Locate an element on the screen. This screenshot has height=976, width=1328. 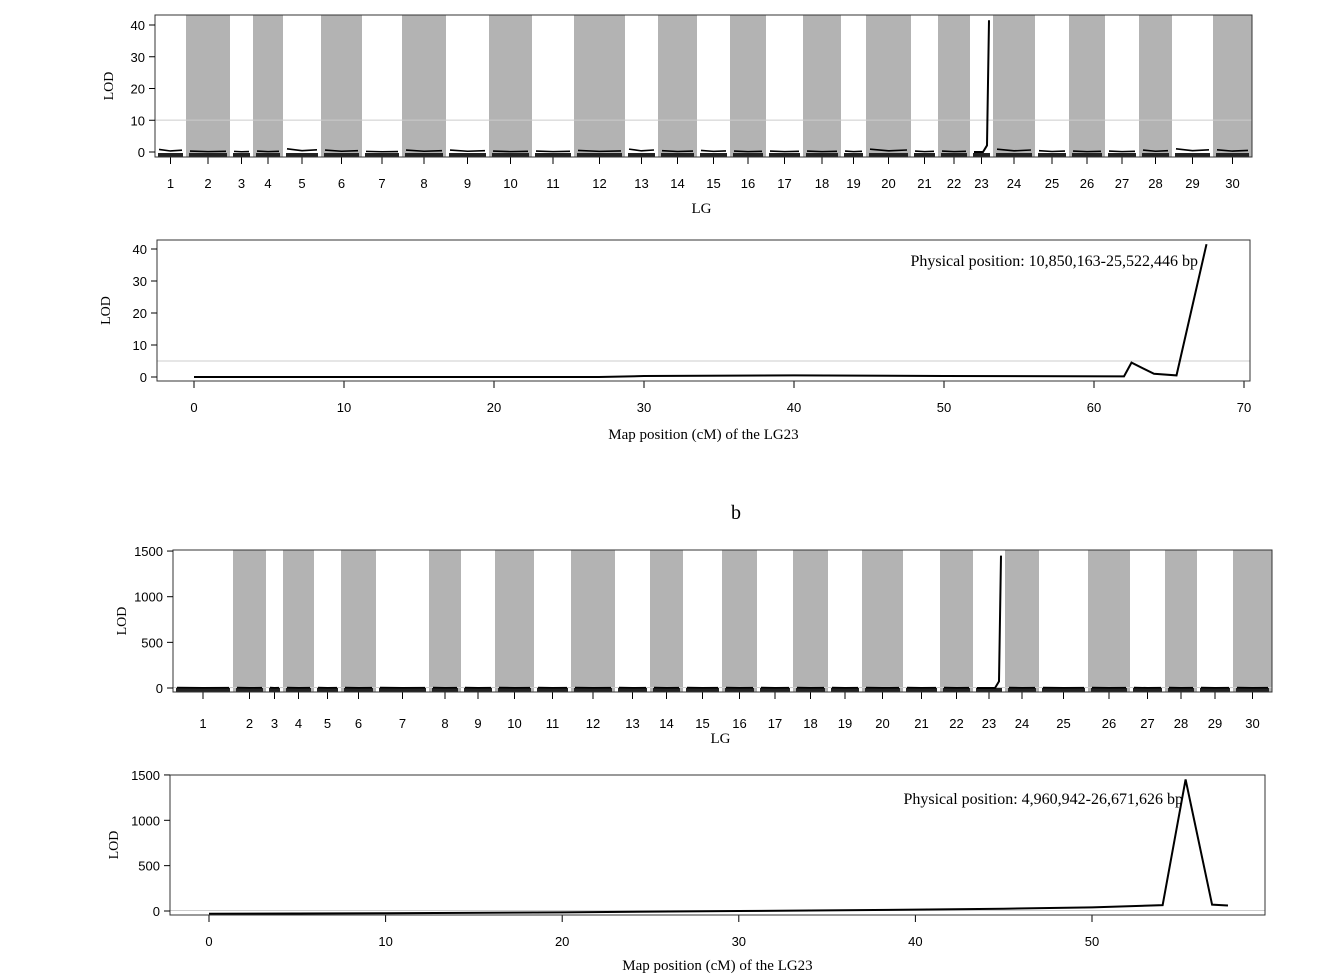
x-tick-label: 3 is located at coordinates (274, 723).